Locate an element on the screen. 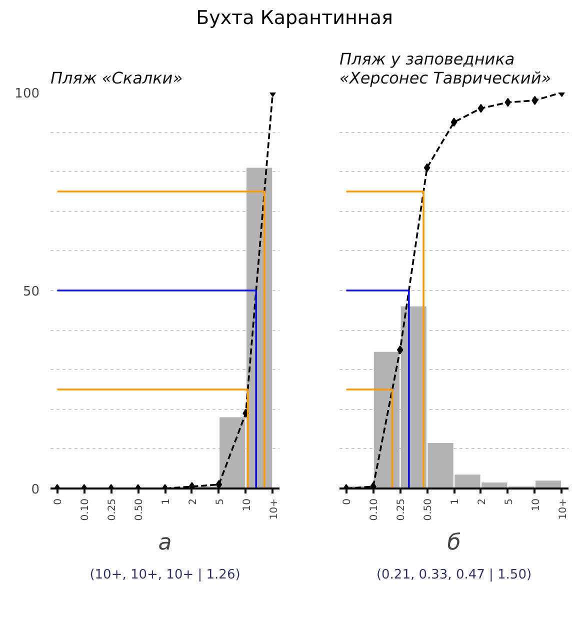 The width and height of the screenshot is (579, 631). y-tick-label: 50 is located at coordinates (31, 292).